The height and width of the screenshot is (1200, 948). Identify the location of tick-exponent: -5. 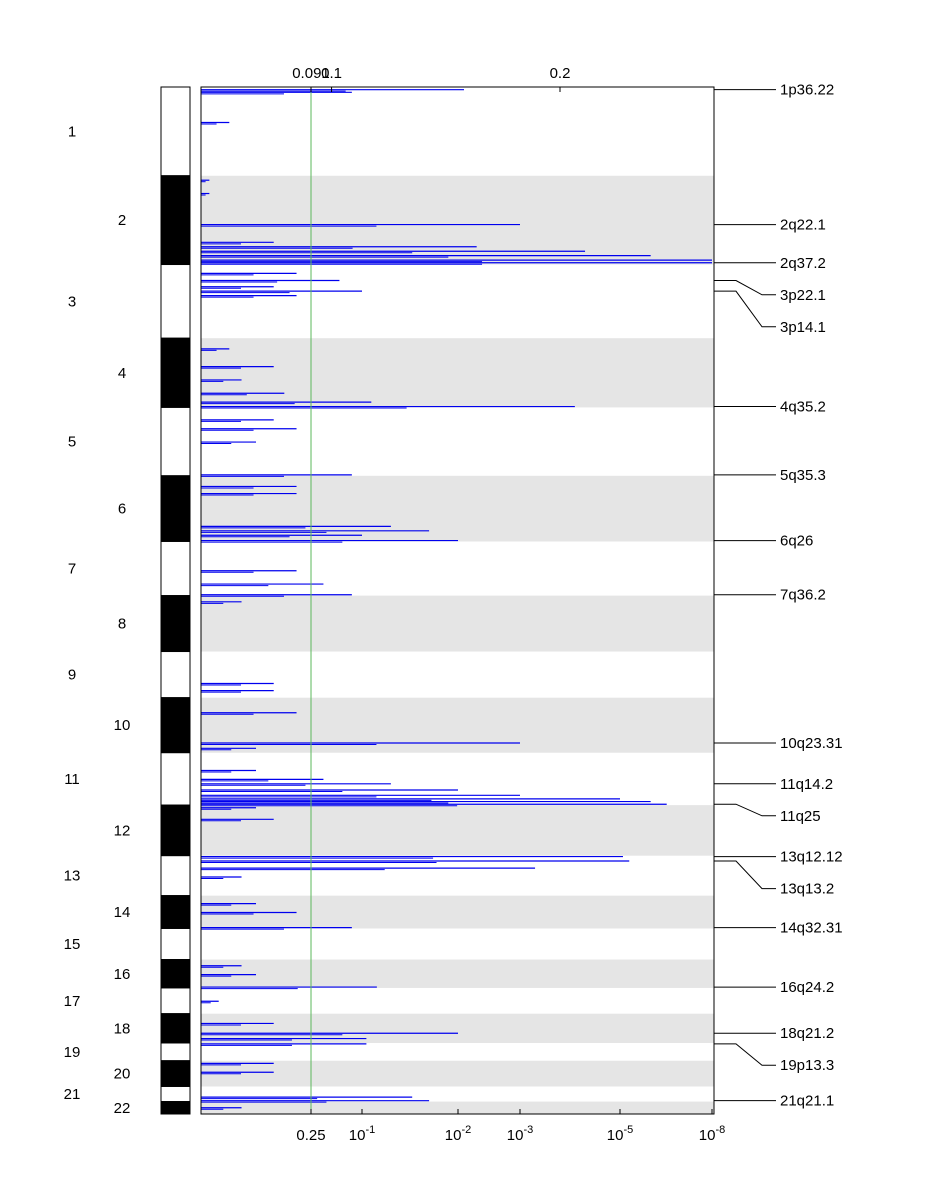
(628, 1130).